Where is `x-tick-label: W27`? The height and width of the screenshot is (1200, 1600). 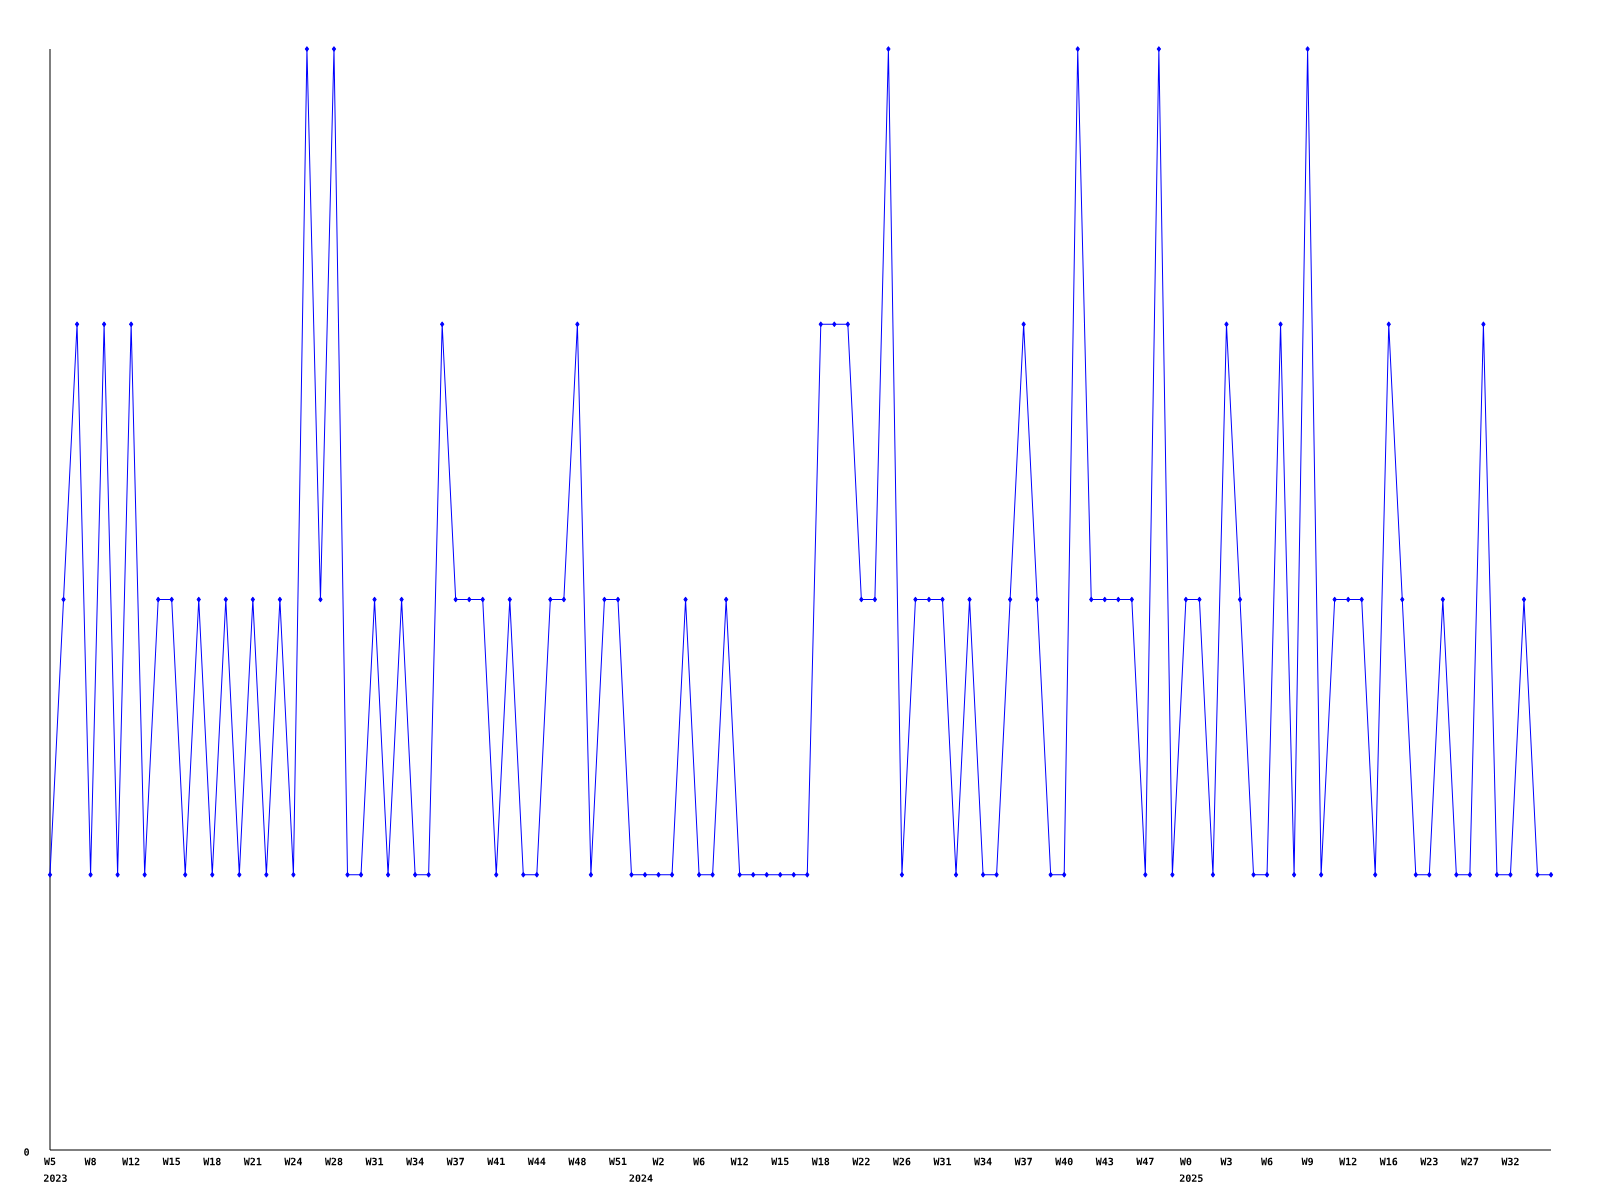 x-tick-label: W27 is located at coordinates (1469, 1161).